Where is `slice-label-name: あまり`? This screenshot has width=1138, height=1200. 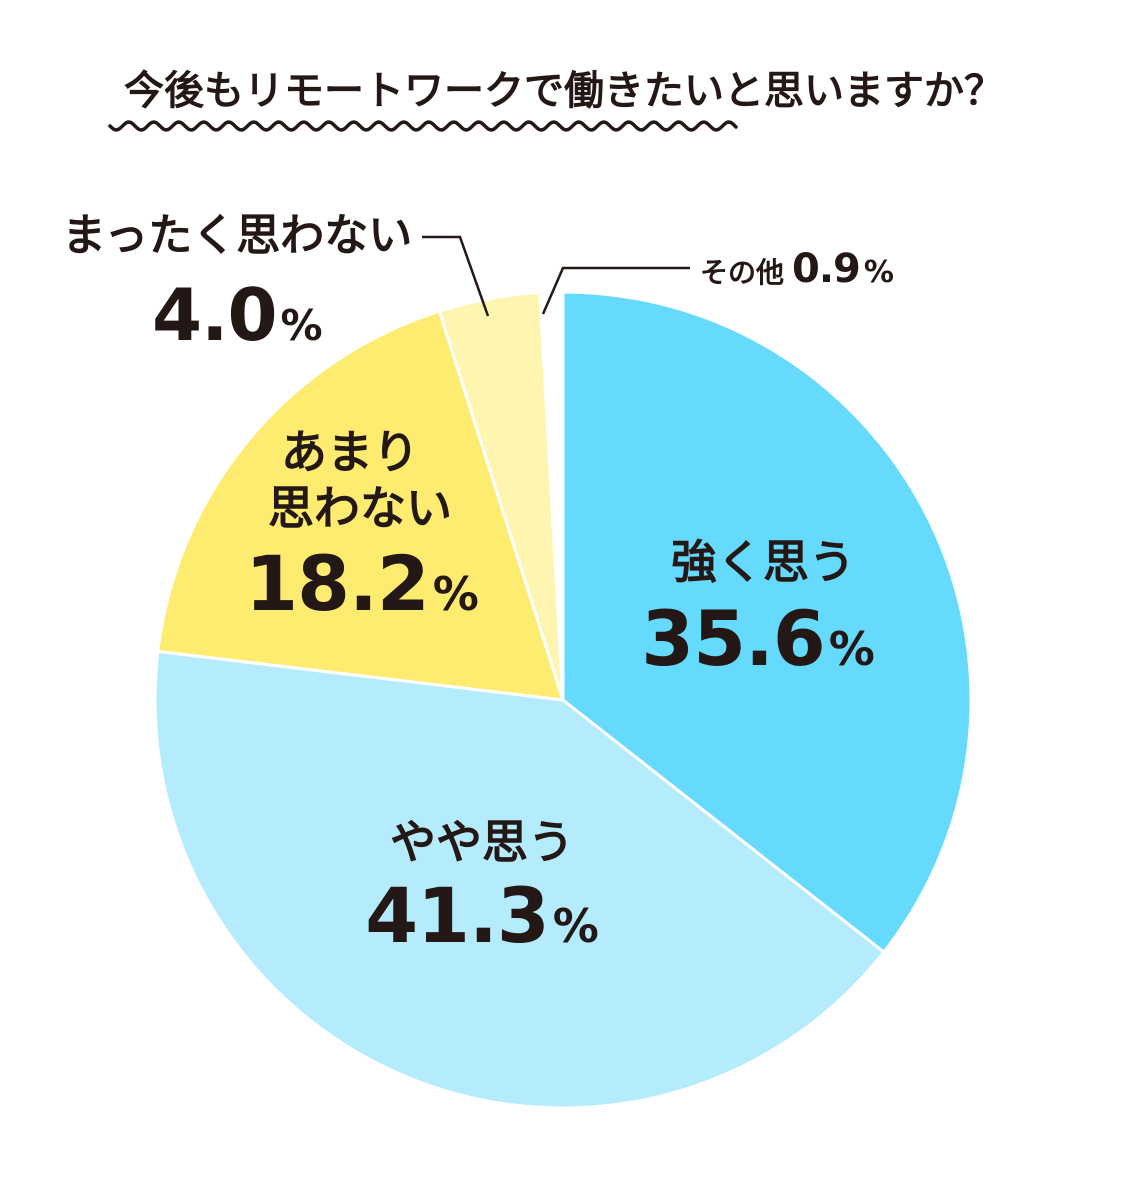 slice-label-name: あまり is located at coordinates (350, 452).